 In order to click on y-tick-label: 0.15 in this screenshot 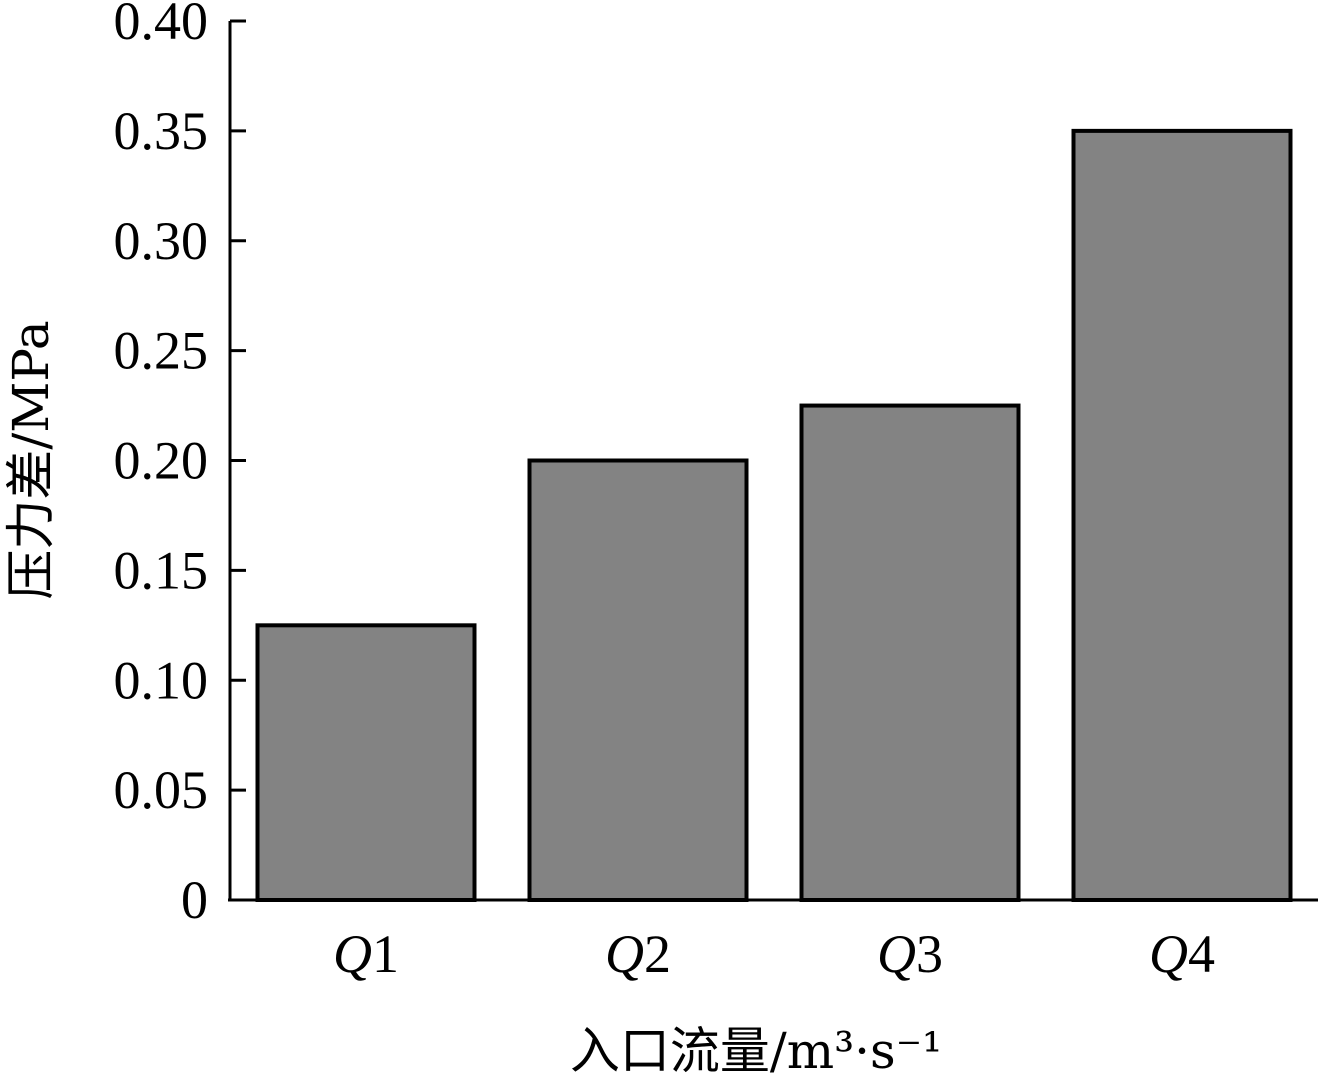, I will do `click(161, 570)`.